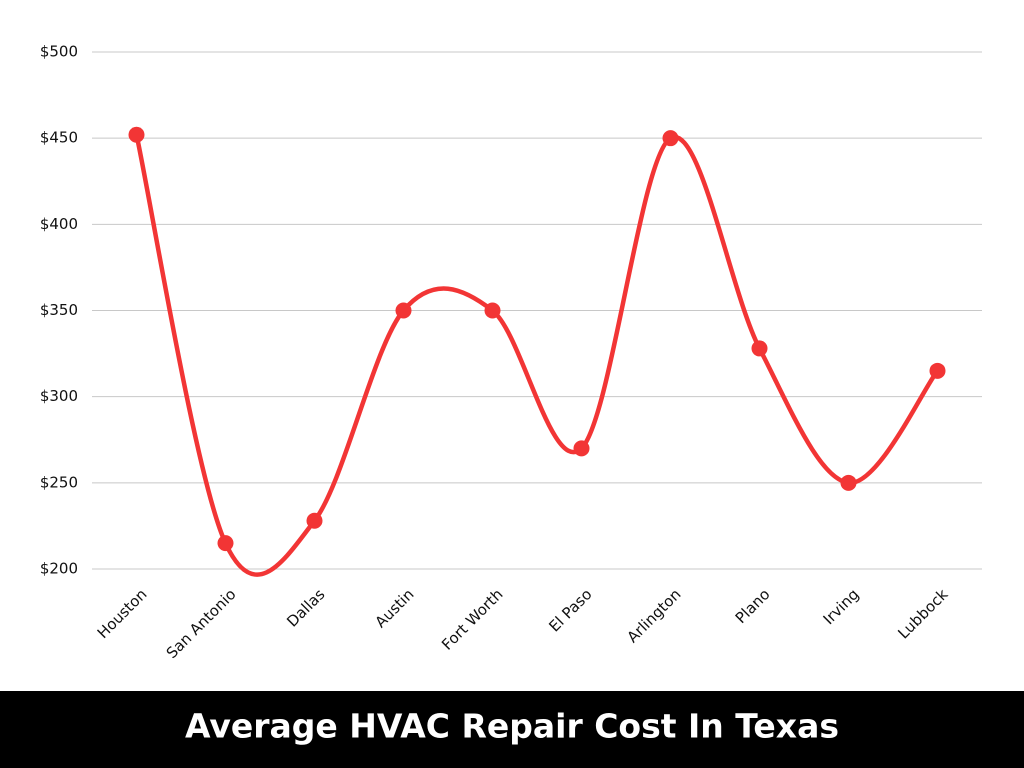  I want to click on x-tick-label: San Antonio, so click(201, 623).